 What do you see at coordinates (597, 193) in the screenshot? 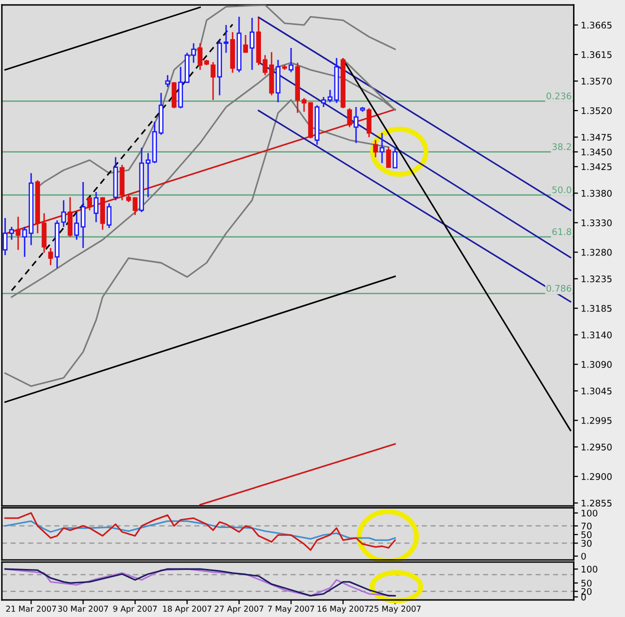
I see `y-tick-label: 1.3380` at bounding box center [597, 193].